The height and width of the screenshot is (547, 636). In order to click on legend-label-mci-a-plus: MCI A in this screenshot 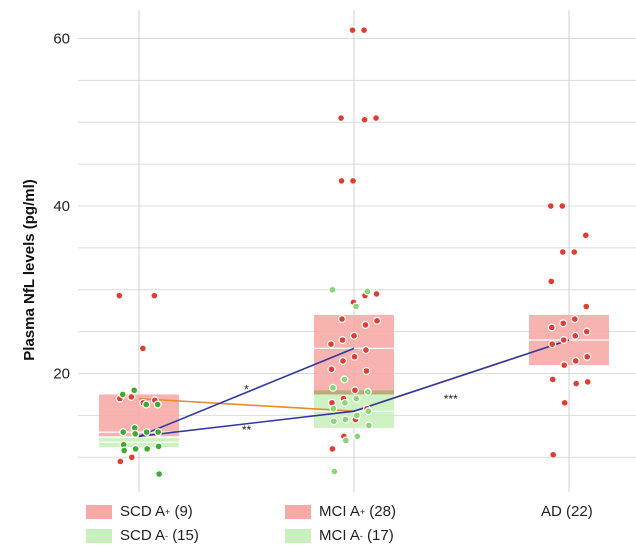, I will do `click(339, 511)`.